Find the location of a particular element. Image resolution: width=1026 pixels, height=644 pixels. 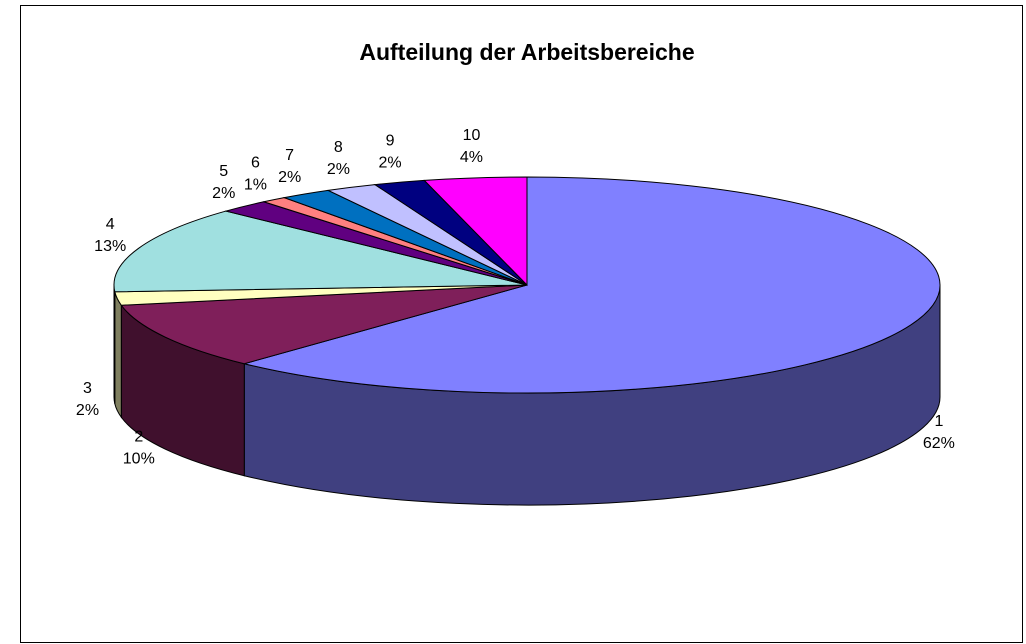

data-label-category: 9 is located at coordinates (390, 141).